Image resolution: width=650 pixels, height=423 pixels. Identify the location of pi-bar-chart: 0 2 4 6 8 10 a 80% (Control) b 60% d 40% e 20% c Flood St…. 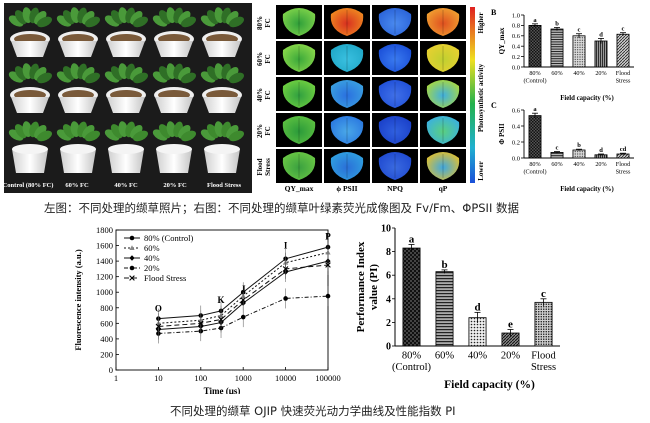
(457, 308).